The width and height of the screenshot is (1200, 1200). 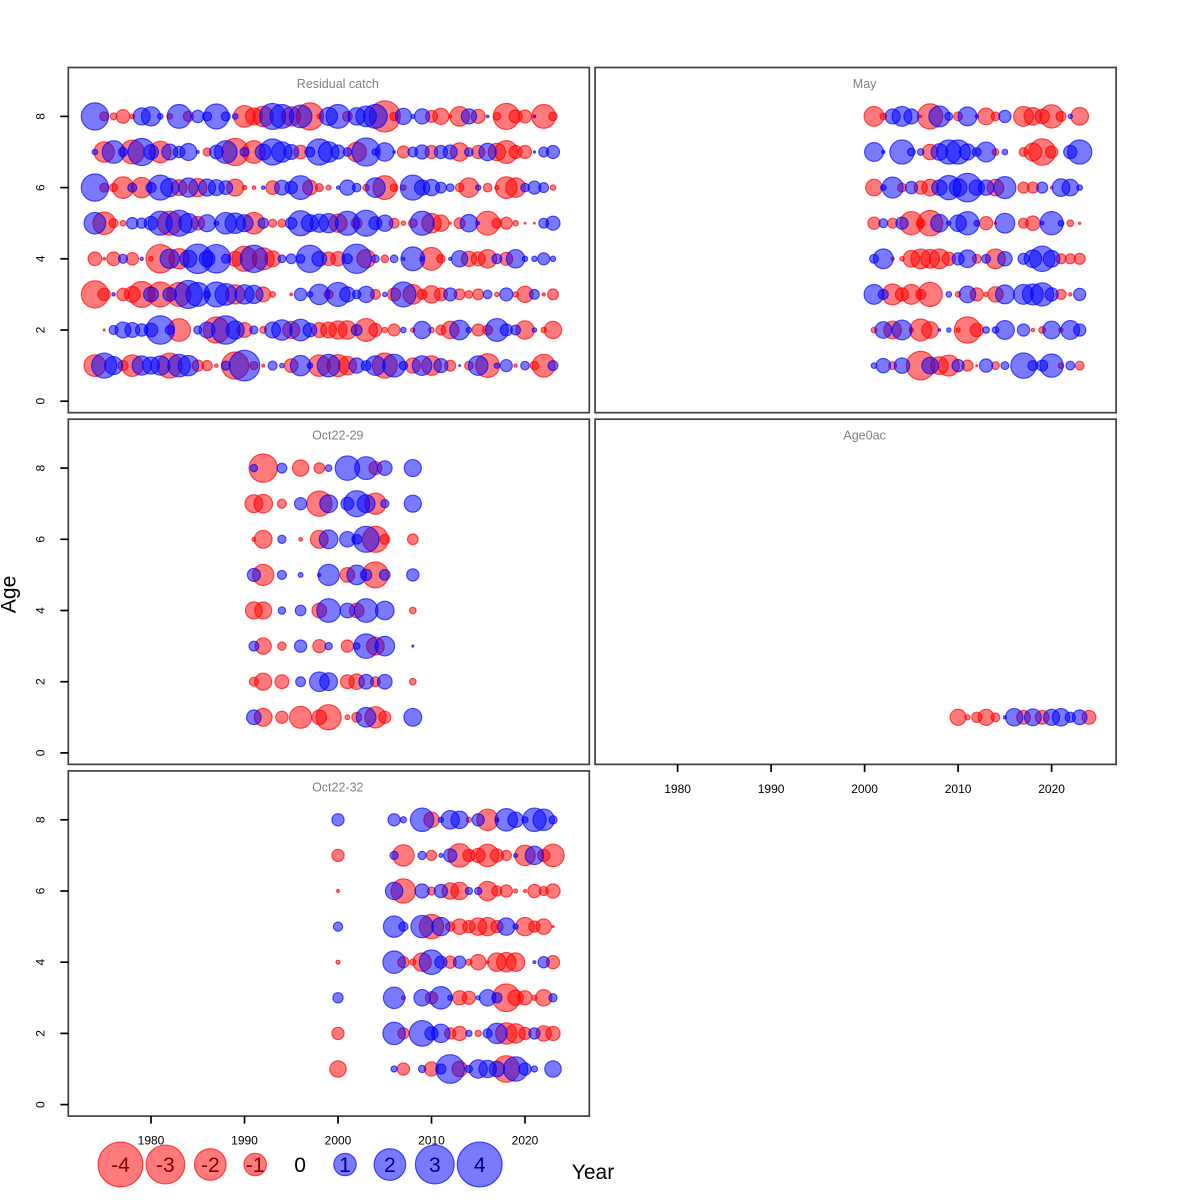 What do you see at coordinates (337, 436) in the screenshot?
I see `svg-text: Oct22-29` at bounding box center [337, 436].